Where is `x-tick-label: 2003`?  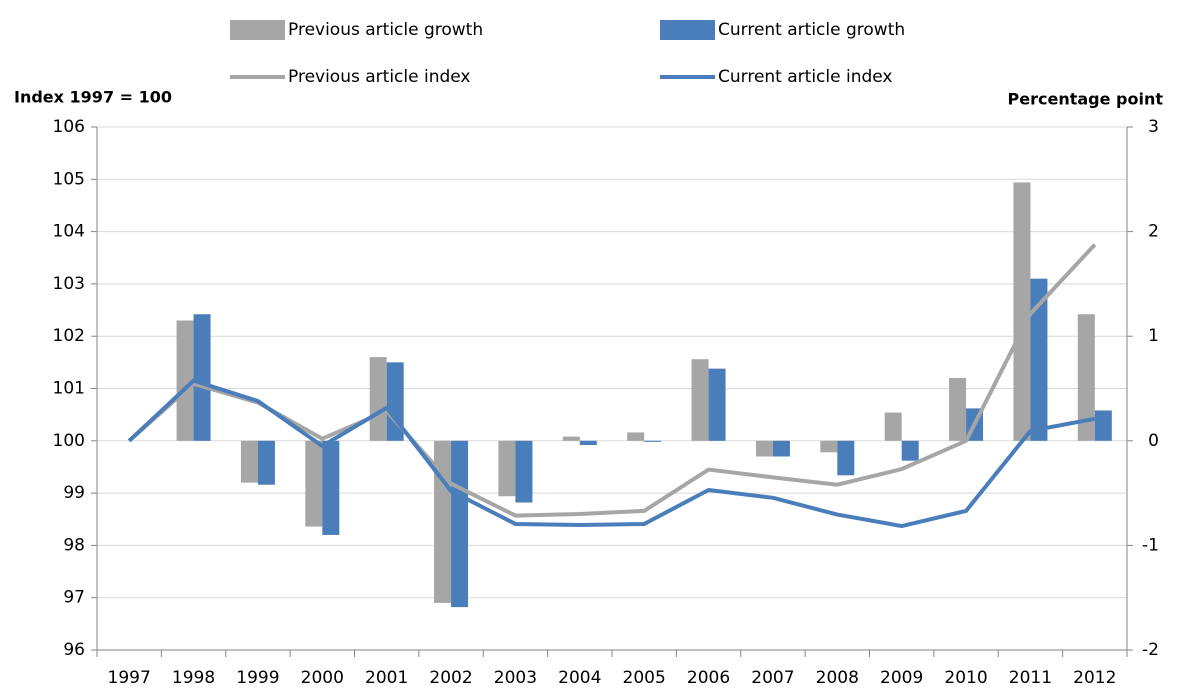
x-tick-label: 2003 is located at coordinates (515, 678).